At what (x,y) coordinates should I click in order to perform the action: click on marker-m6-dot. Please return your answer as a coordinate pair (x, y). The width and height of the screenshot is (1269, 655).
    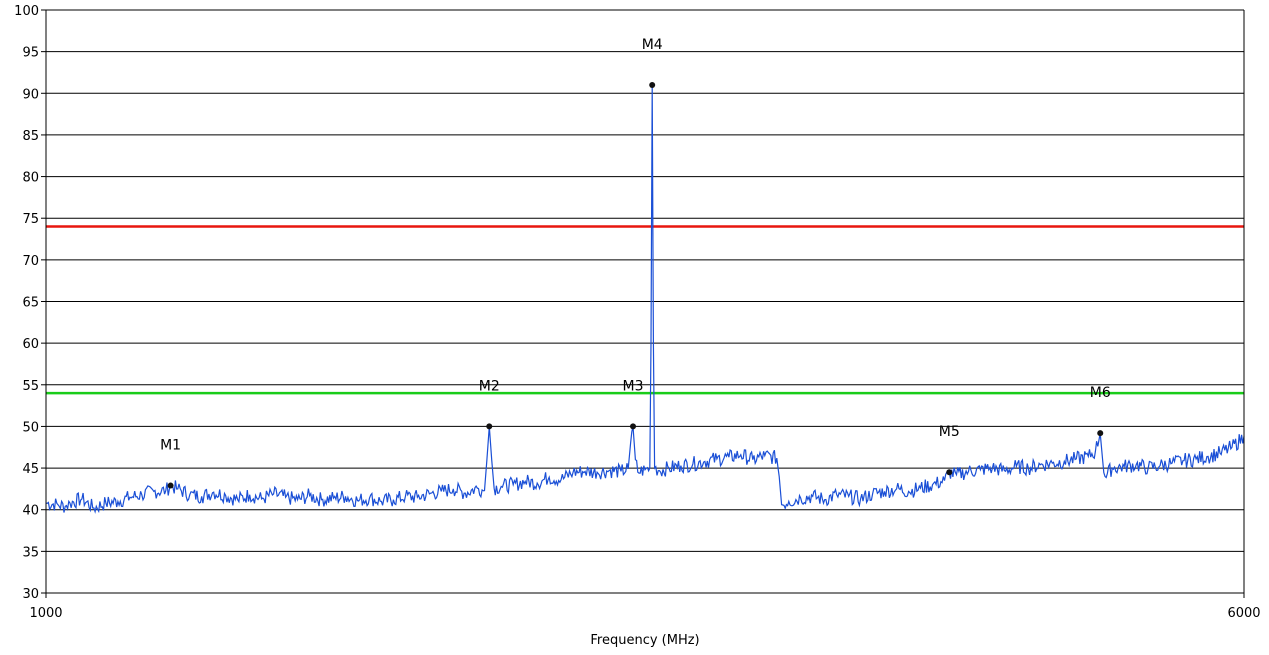
    Looking at the image, I should click on (1100, 433).